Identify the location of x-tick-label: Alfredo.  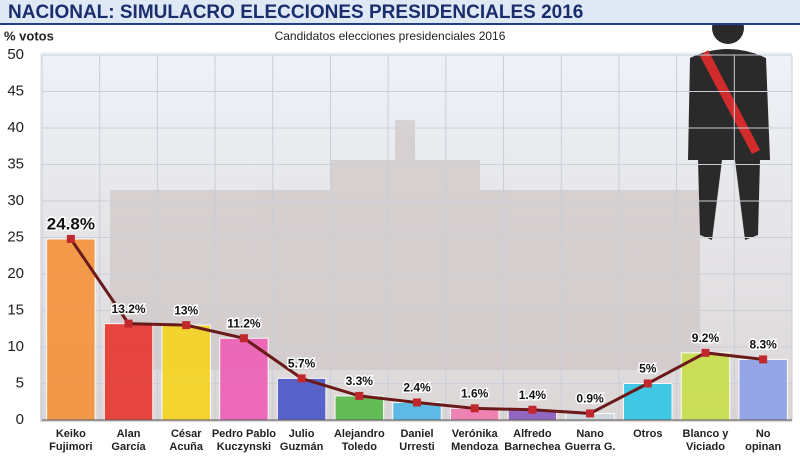
(532, 434).